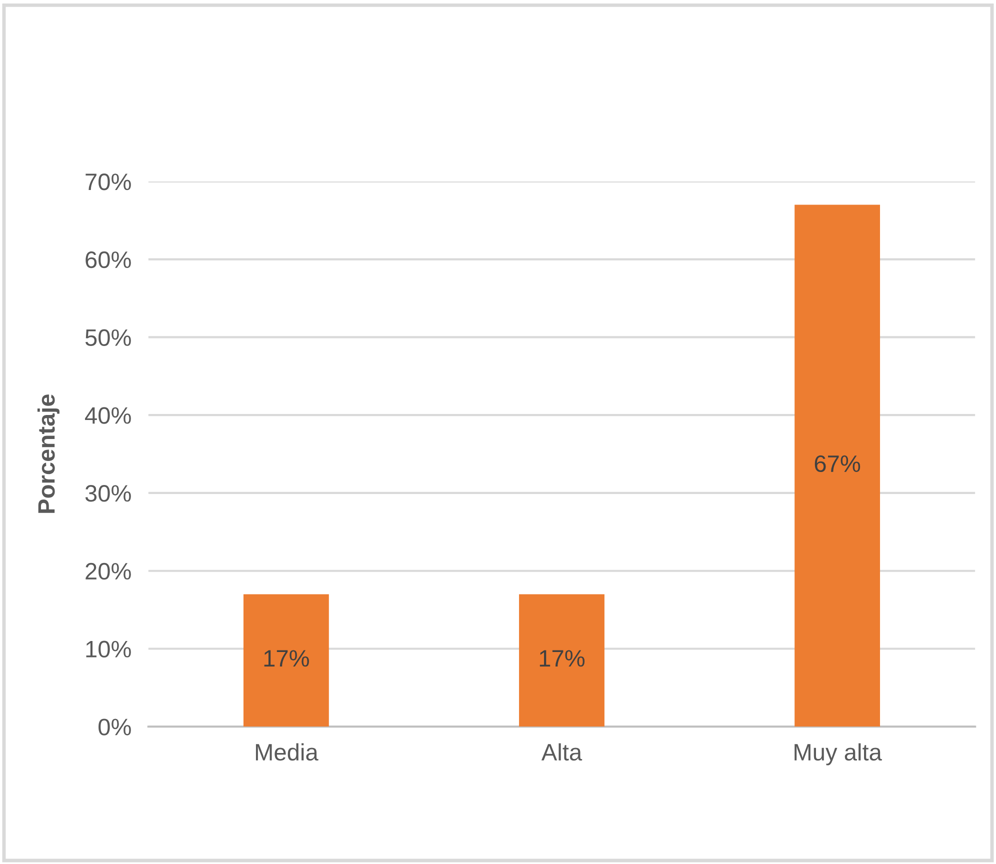 The width and height of the screenshot is (996, 864). Describe the element at coordinates (108, 493) in the screenshot. I see `y-tick-label: 30%` at that location.